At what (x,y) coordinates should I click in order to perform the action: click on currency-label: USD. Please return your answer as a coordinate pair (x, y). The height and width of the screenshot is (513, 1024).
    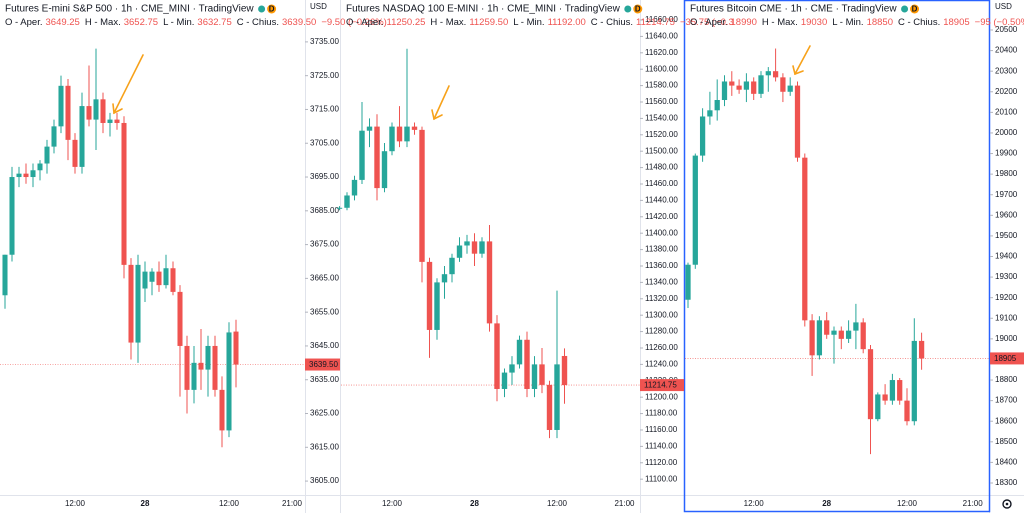
    Looking at the image, I should click on (1003, 6).